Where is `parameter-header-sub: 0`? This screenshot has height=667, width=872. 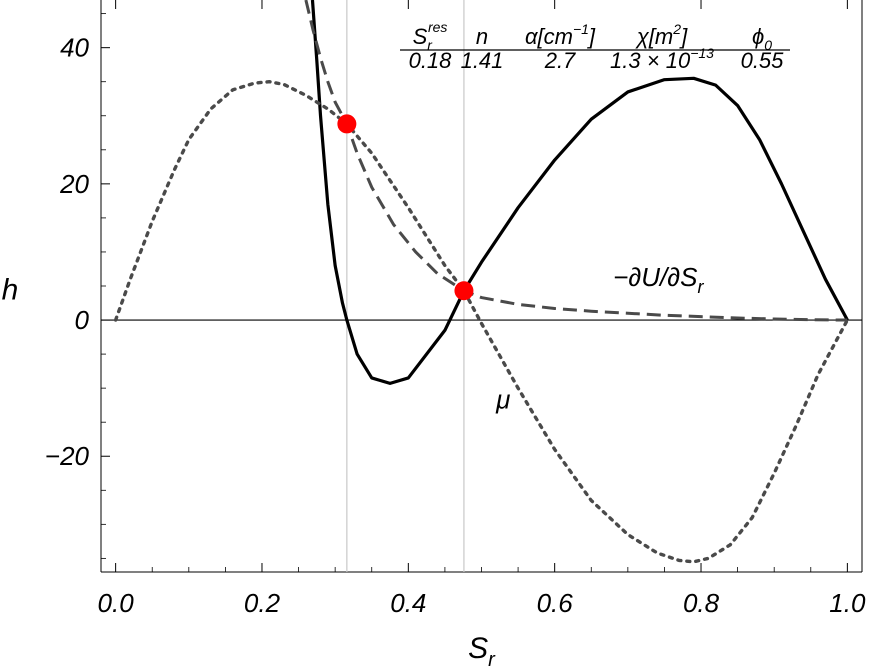
parameter-header-sub: 0 is located at coordinates (768, 45).